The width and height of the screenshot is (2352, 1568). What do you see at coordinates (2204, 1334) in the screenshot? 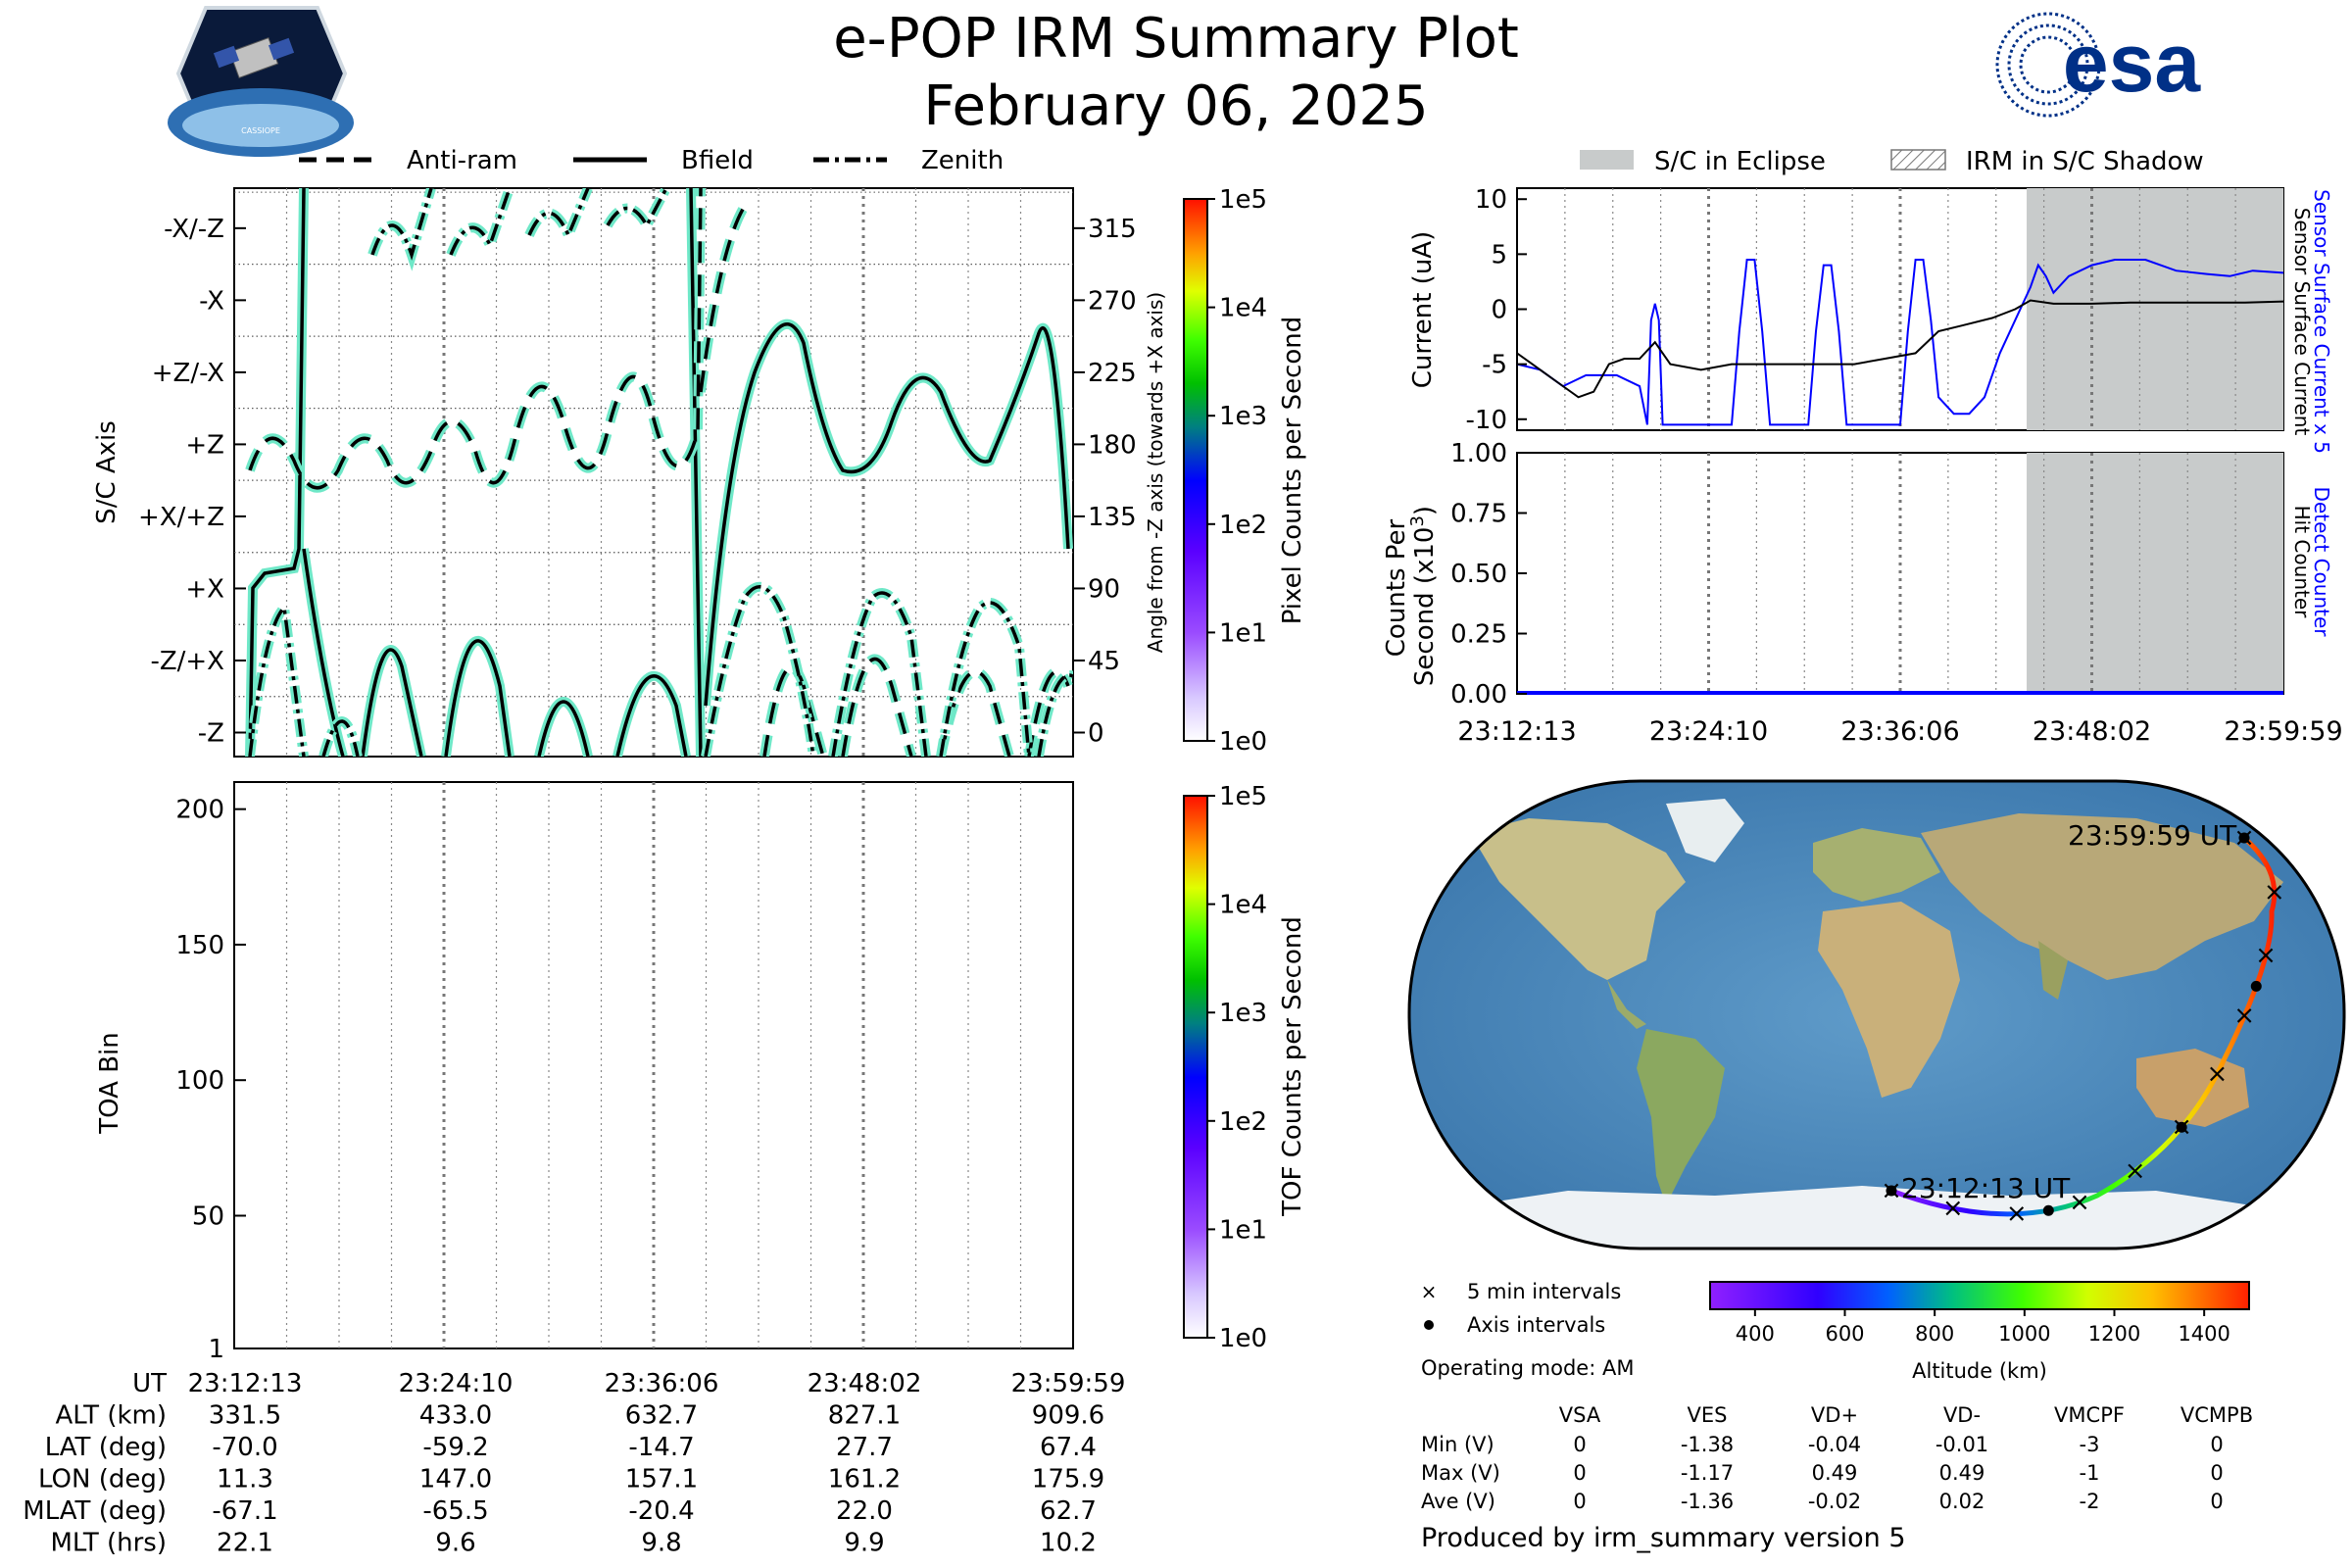
I see `altitude-tick-label: 1400` at bounding box center [2204, 1334].